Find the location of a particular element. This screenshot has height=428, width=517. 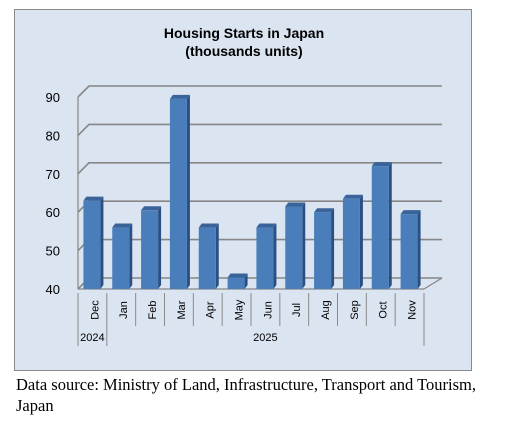

bar-sep is located at coordinates (352, 241).